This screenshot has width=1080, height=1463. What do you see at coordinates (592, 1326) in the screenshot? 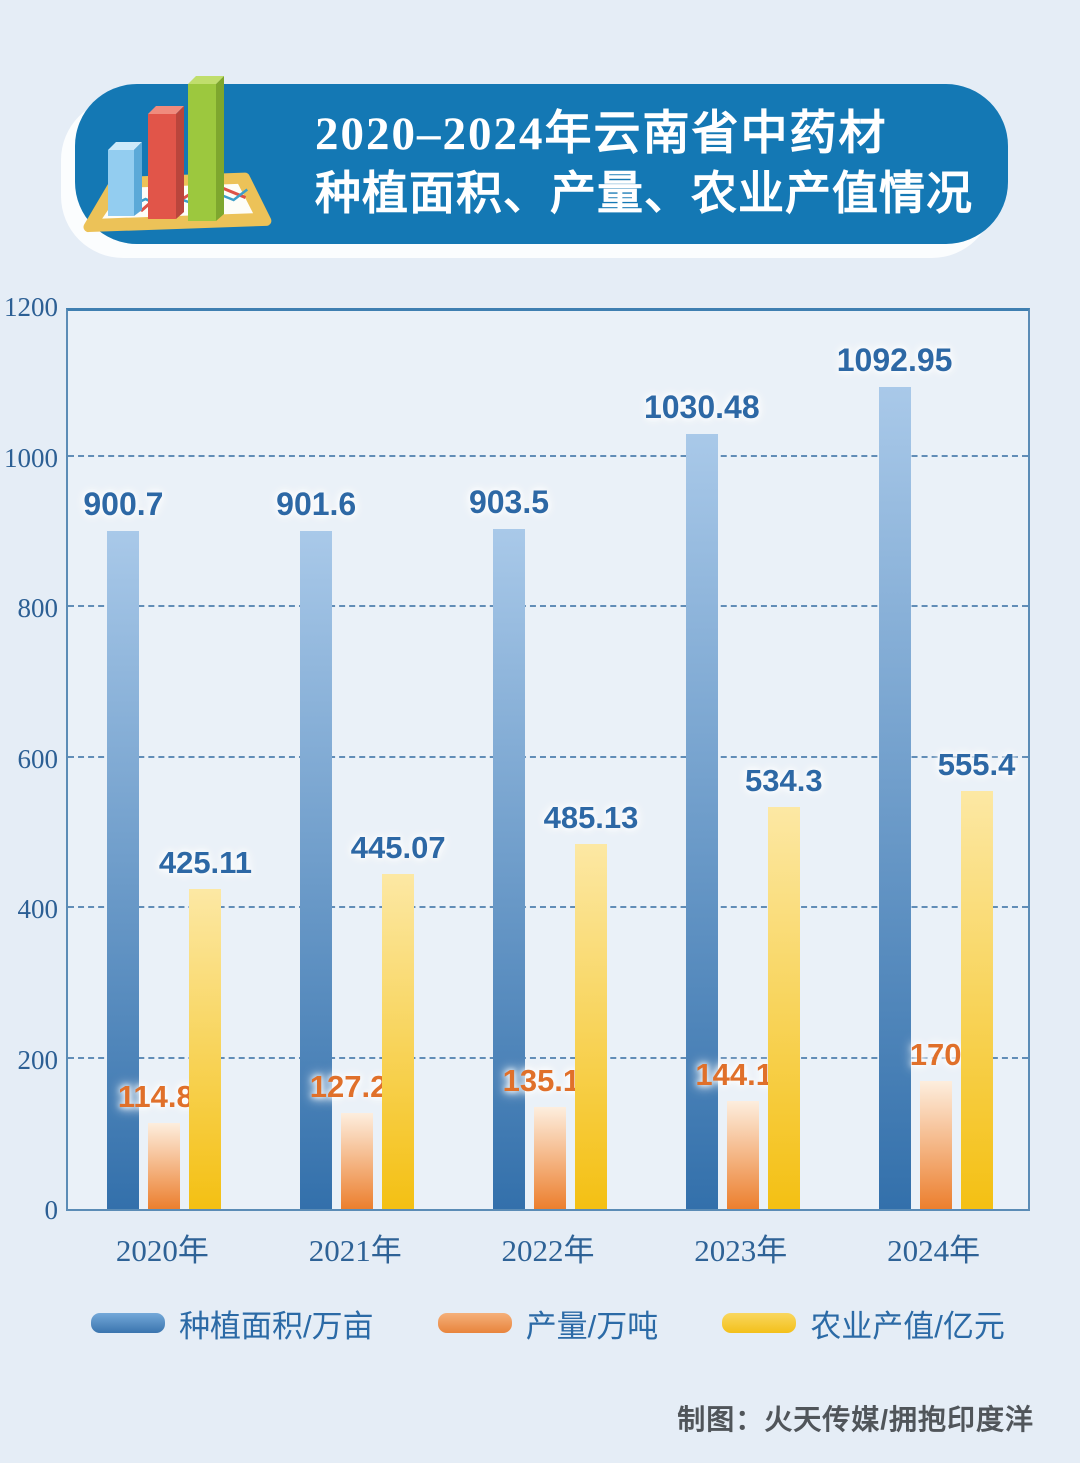
I see `legend-label: 产量/万吨` at bounding box center [592, 1326].